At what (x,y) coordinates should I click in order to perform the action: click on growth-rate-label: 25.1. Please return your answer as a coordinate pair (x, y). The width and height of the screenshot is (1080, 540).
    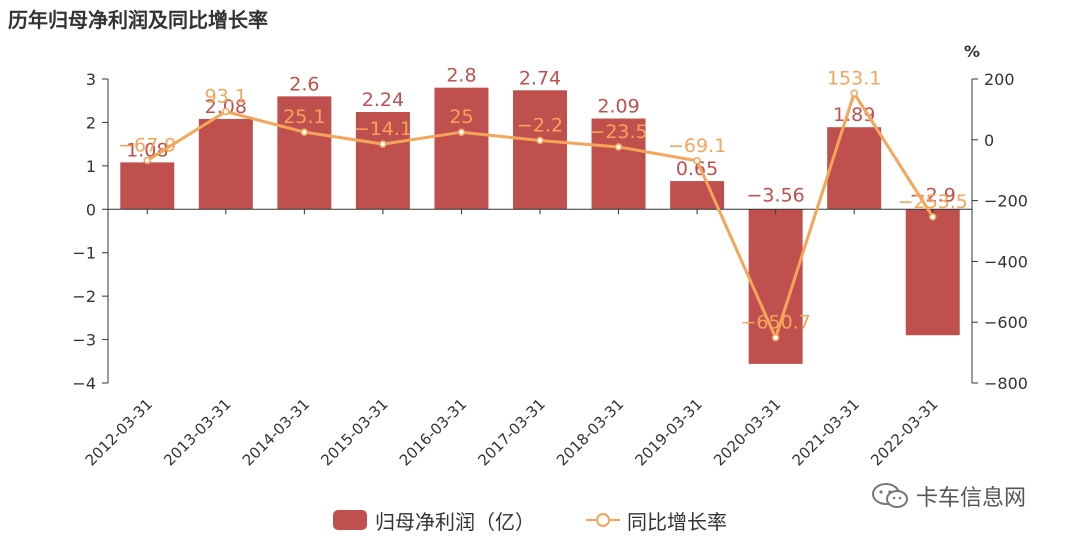
    Looking at the image, I should click on (304, 117).